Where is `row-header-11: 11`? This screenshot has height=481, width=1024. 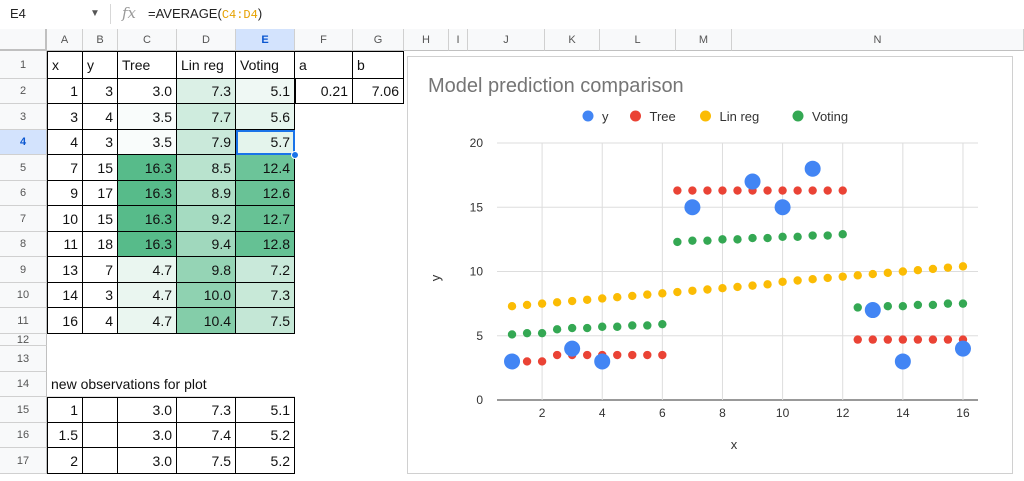 row-header-11: 11 is located at coordinates (23, 321).